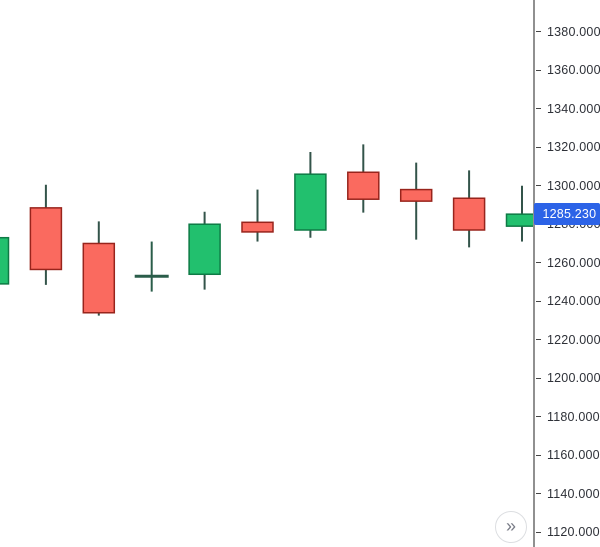 This screenshot has height=547, width=600. Describe the element at coordinates (573, 70) in the screenshot. I see `tick-label: 1360.000` at that location.